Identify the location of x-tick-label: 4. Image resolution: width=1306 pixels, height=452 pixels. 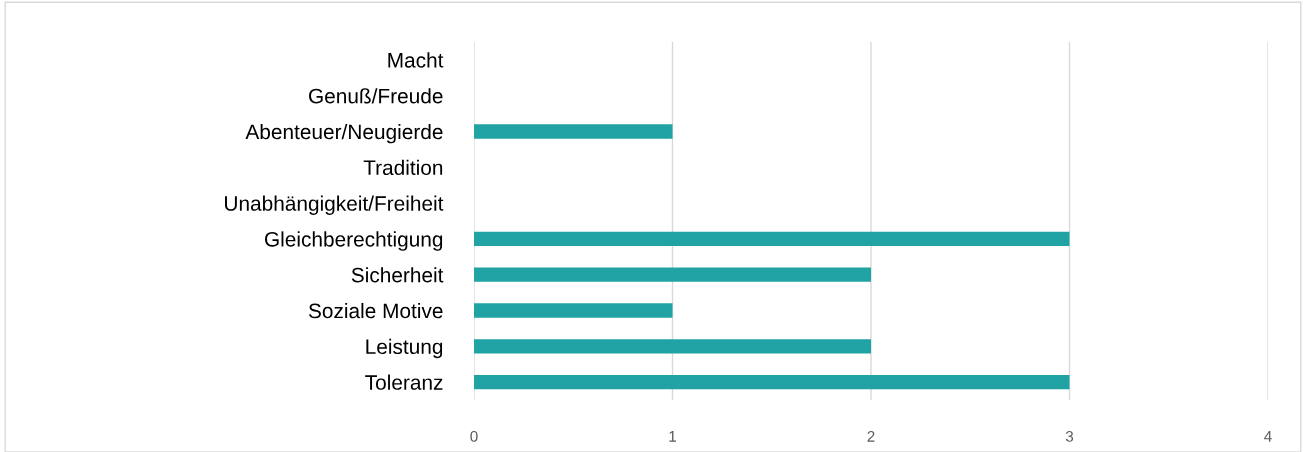
(1268, 436).